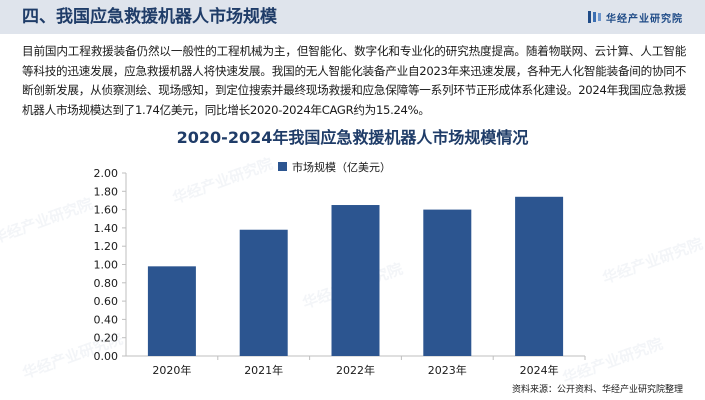  Describe the element at coordinates (106, 319) in the screenshot. I see `y-tick-label: 0.40` at that location.